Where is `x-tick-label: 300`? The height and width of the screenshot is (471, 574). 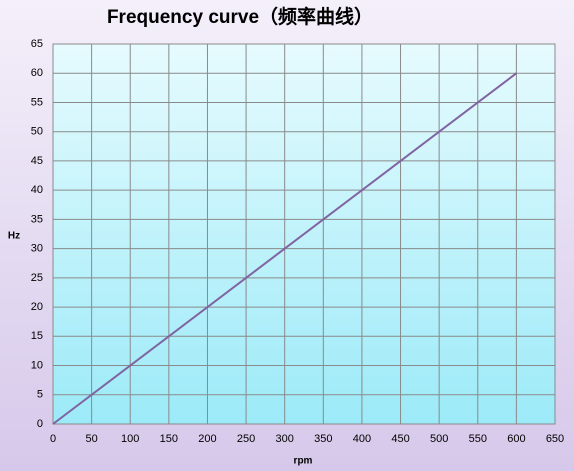 x-tick-label: 300 is located at coordinates (285, 439).